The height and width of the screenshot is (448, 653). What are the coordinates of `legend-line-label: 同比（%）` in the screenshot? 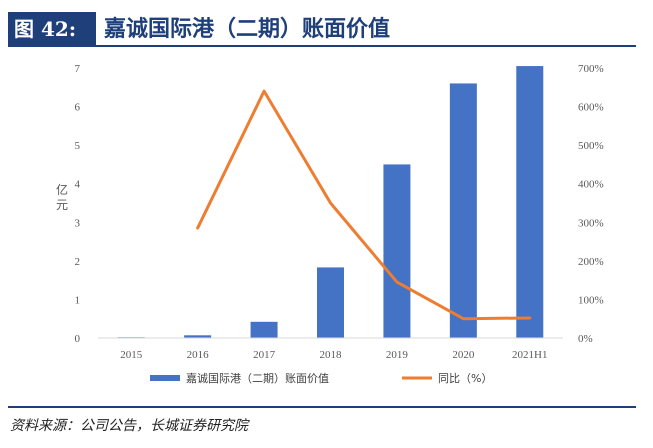 It's located at (465, 378).